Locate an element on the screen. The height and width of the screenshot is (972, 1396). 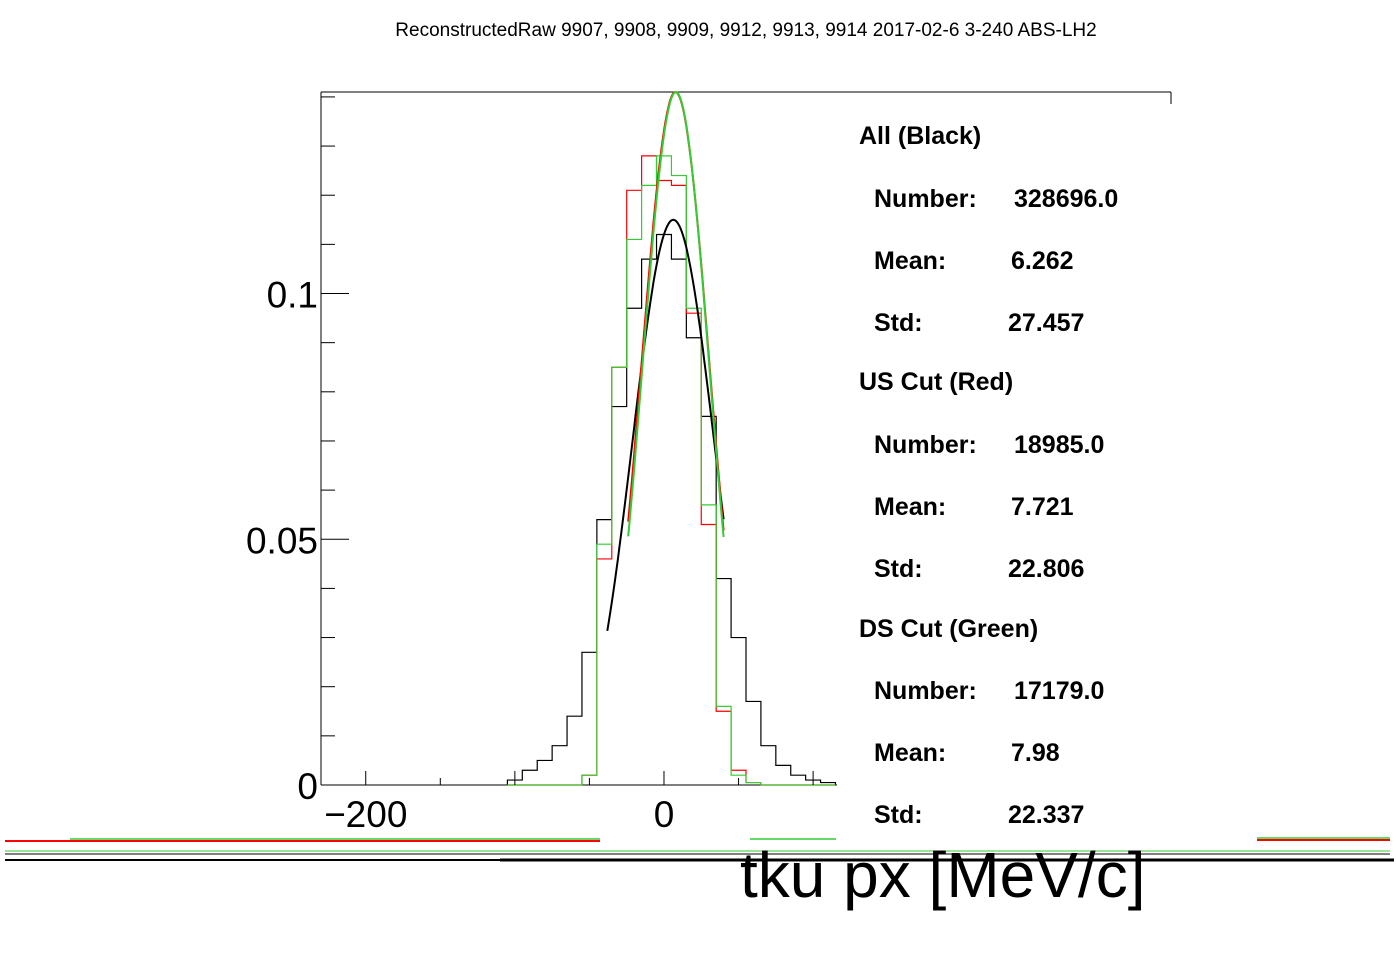
stats-ds-mean: 7.98 is located at coordinates (1035, 753).